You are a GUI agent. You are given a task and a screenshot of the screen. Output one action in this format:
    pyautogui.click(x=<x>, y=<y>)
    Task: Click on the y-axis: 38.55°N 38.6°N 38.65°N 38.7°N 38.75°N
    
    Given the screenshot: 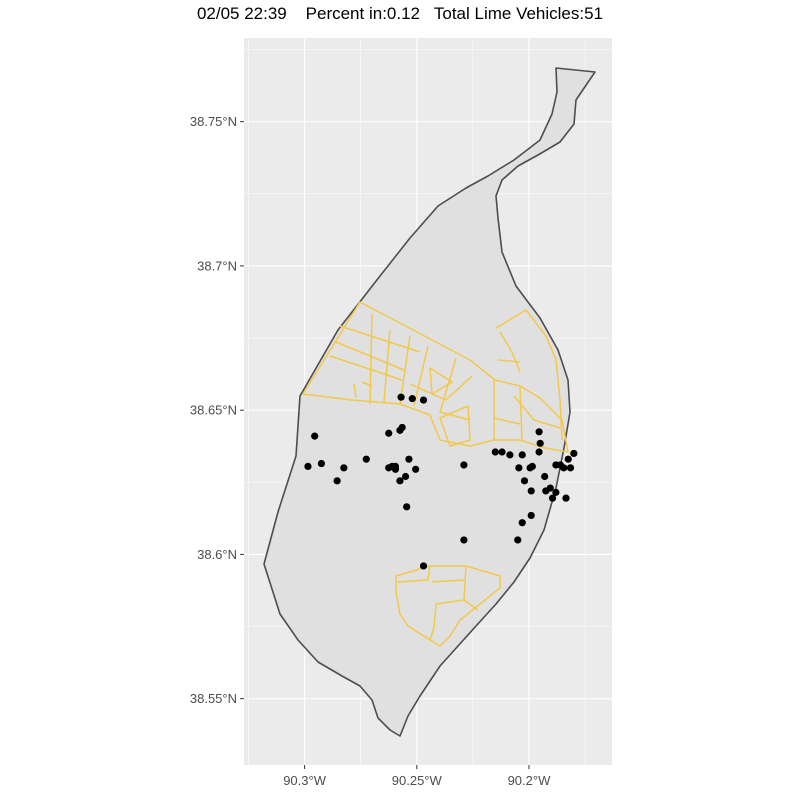 What is the action you would take?
    pyautogui.click(x=217, y=410)
    